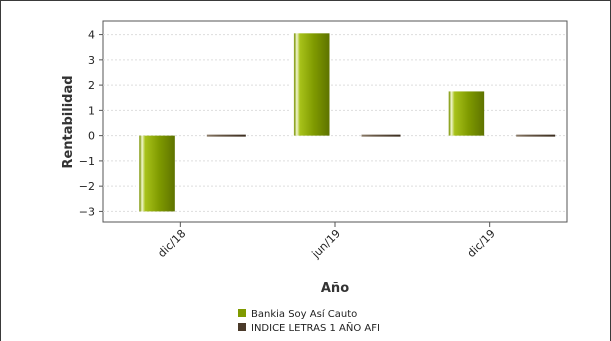  Describe the element at coordinates (87, 211) in the screenshot. I see `y-tick-label: −3` at that location.